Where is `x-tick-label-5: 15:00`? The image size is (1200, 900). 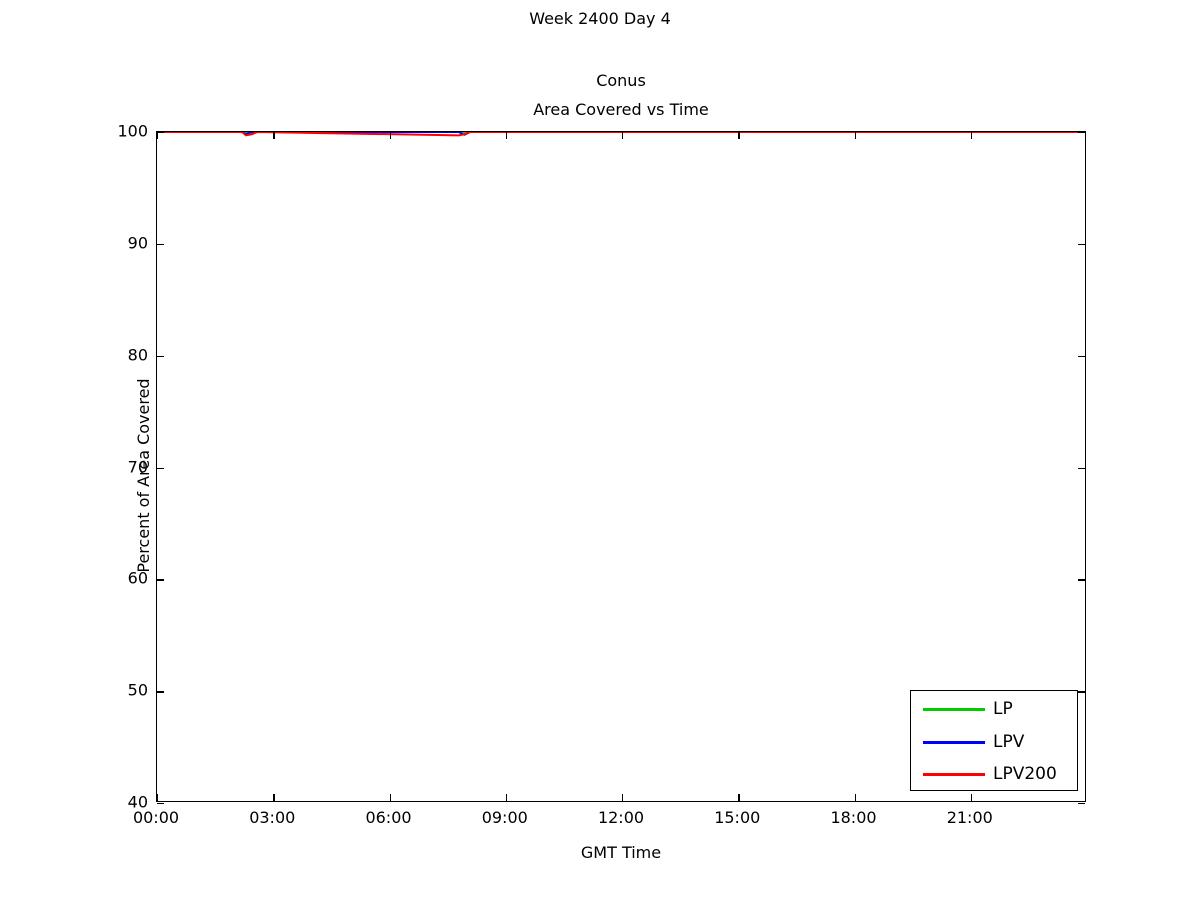 x-tick-label-5: 15:00 is located at coordinates (737, 817).